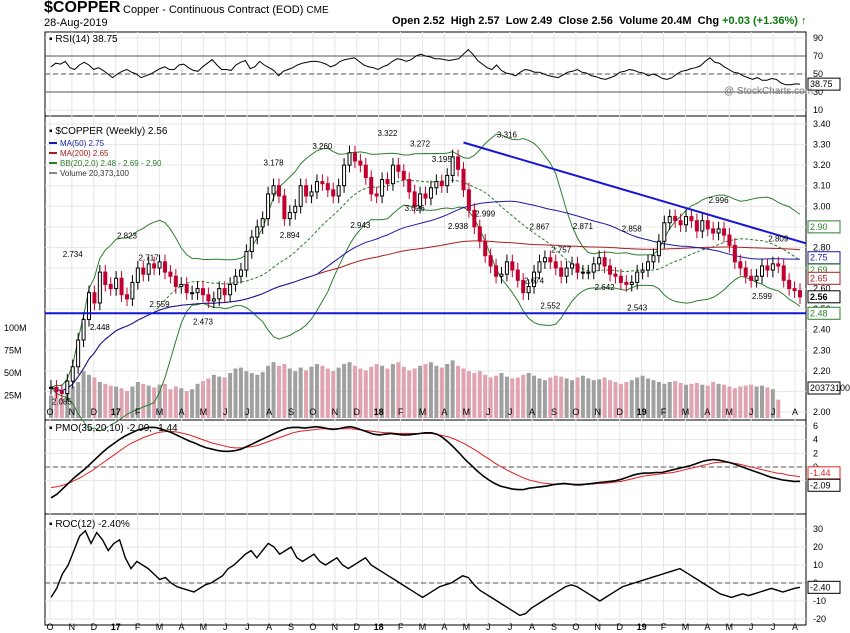  I want to click on symbol-title: $COPPER, so click(82, 8).